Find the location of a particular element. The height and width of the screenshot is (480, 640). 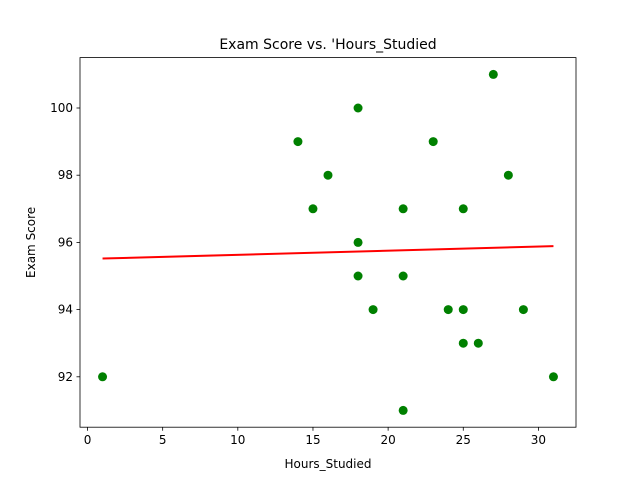

trendline-layer is located at coordinates (328, 252).